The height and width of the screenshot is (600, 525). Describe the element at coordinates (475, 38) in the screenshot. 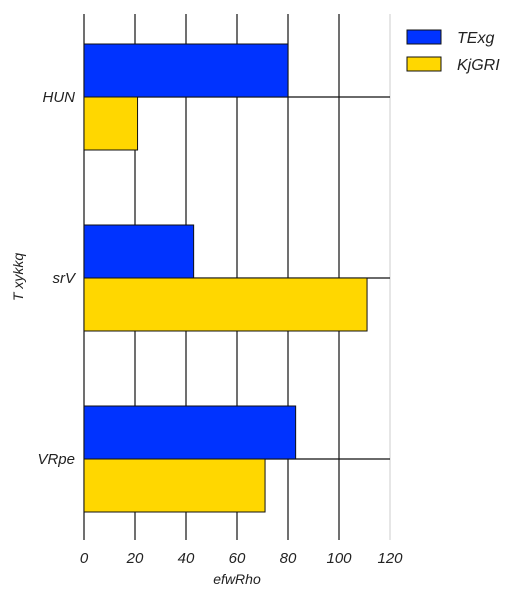

I see `legend-label-texg: TExg` at that location.